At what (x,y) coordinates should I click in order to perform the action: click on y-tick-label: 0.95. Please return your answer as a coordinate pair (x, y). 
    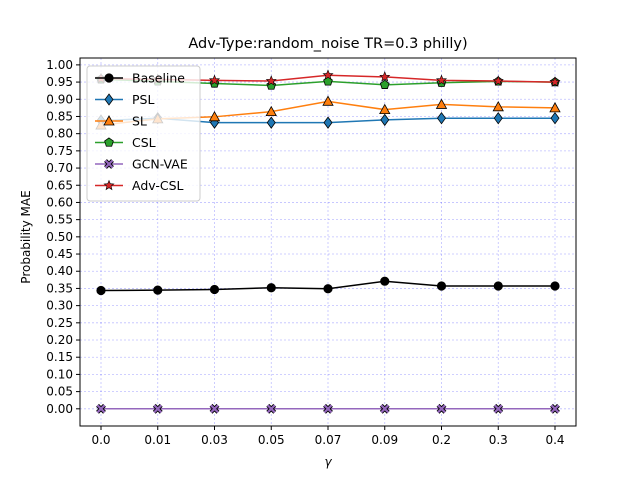
    Looking at the image, I should click on (59, 82).